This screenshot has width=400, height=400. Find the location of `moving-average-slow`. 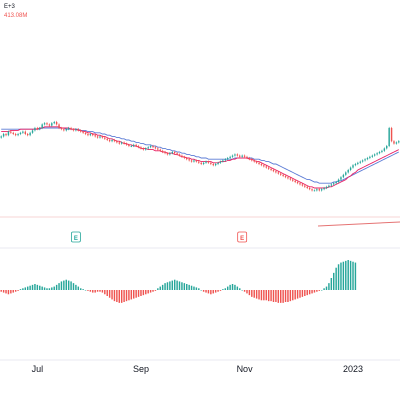

moving-average-slow is located at coordinates (200, 155).